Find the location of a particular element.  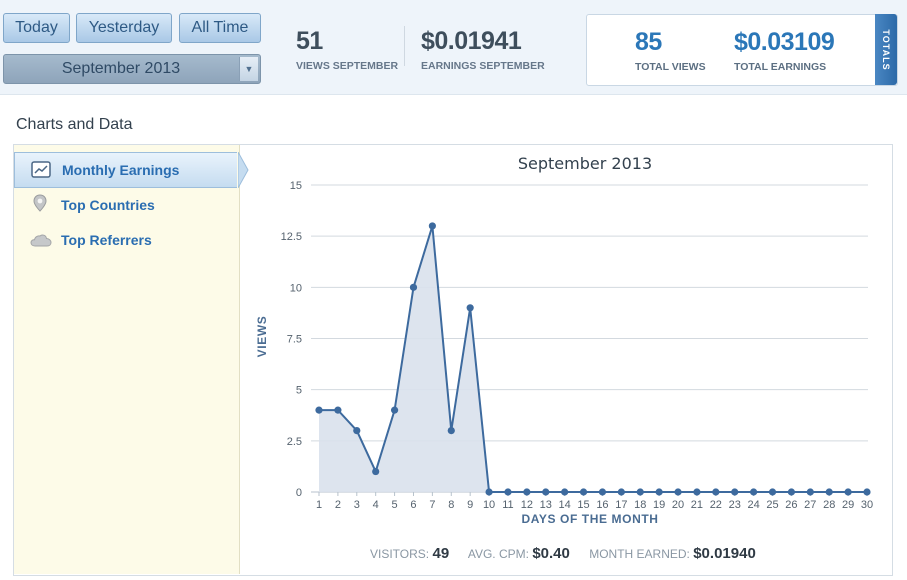

visitors-value: 49 is located at coordinates (441, 553).